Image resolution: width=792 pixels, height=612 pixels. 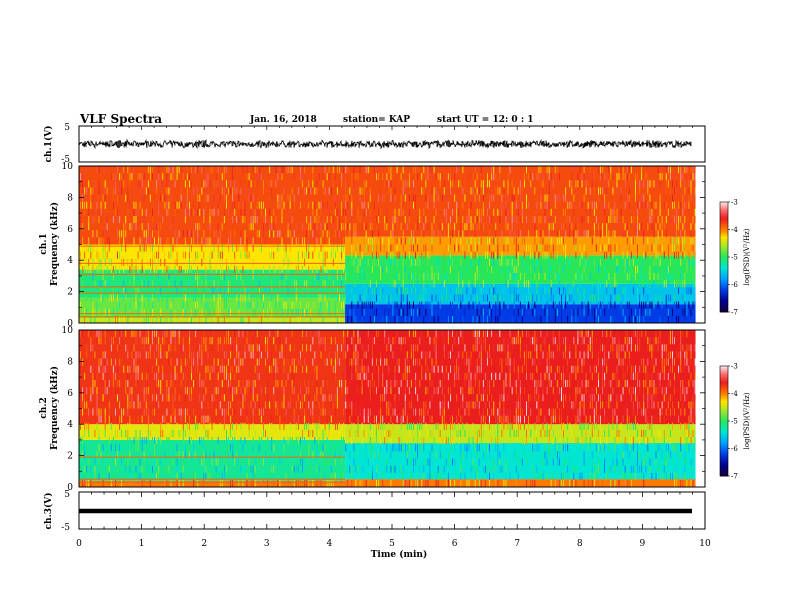 What do you see at coordinates (68, 167) in the screenshot?
I see `ytick-label: 10` at bounding box center [68, 167].